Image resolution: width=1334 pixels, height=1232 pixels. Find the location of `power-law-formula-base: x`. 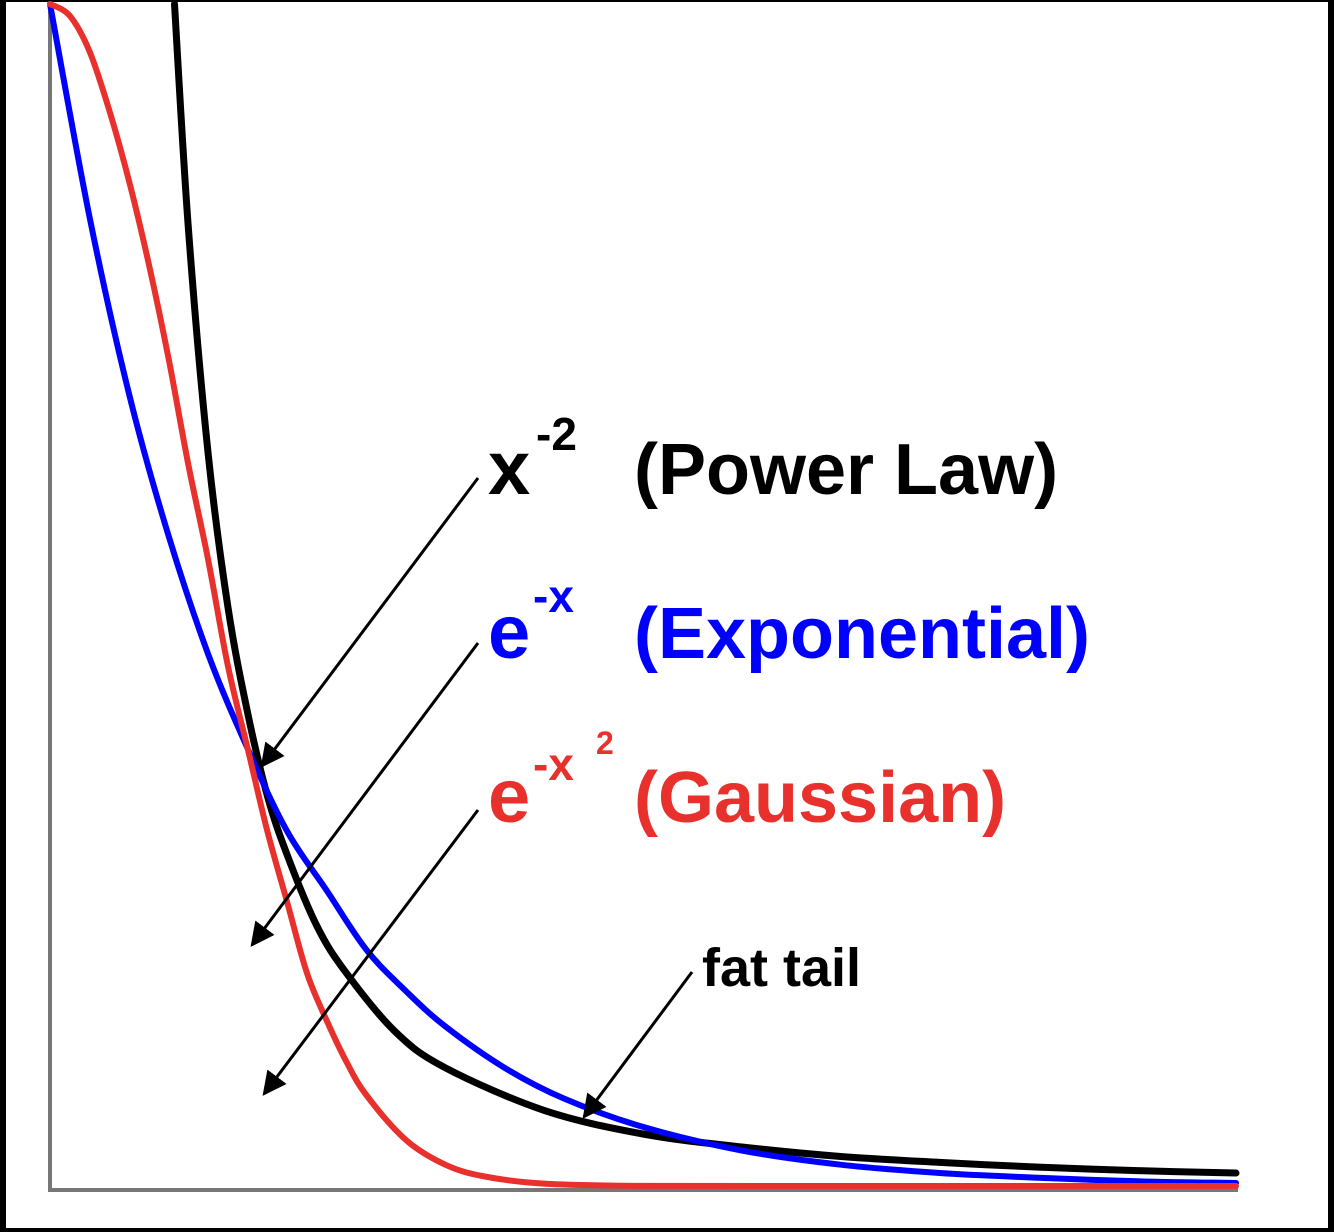

power-law-formula-base: x is located at coordinates (509, 468).